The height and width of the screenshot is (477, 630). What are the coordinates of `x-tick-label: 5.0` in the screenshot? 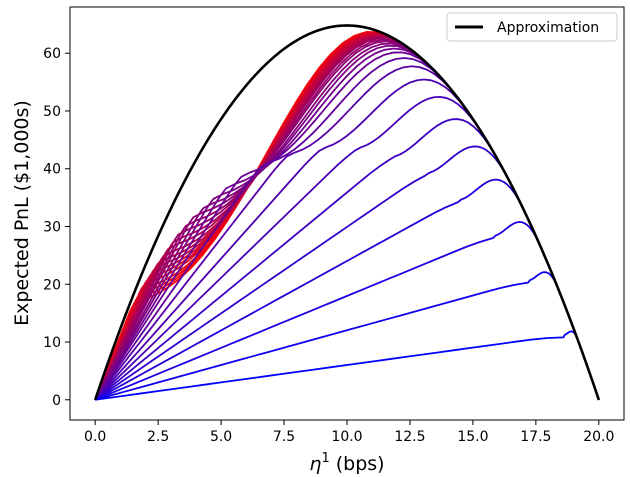 It's located at (221, 437).